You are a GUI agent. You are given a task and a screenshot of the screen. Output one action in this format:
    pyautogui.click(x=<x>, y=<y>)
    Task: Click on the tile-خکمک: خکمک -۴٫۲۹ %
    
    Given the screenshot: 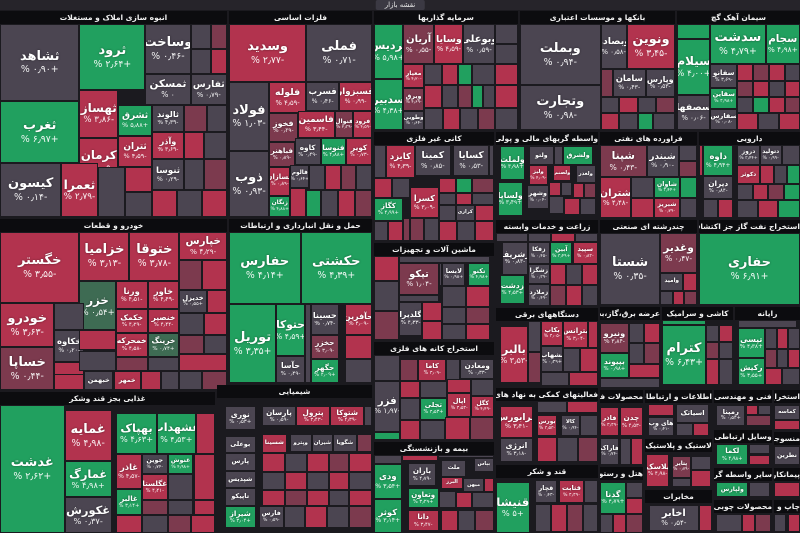 What is the action you would take?
    pyautogui.click(x=131, y=321)
    